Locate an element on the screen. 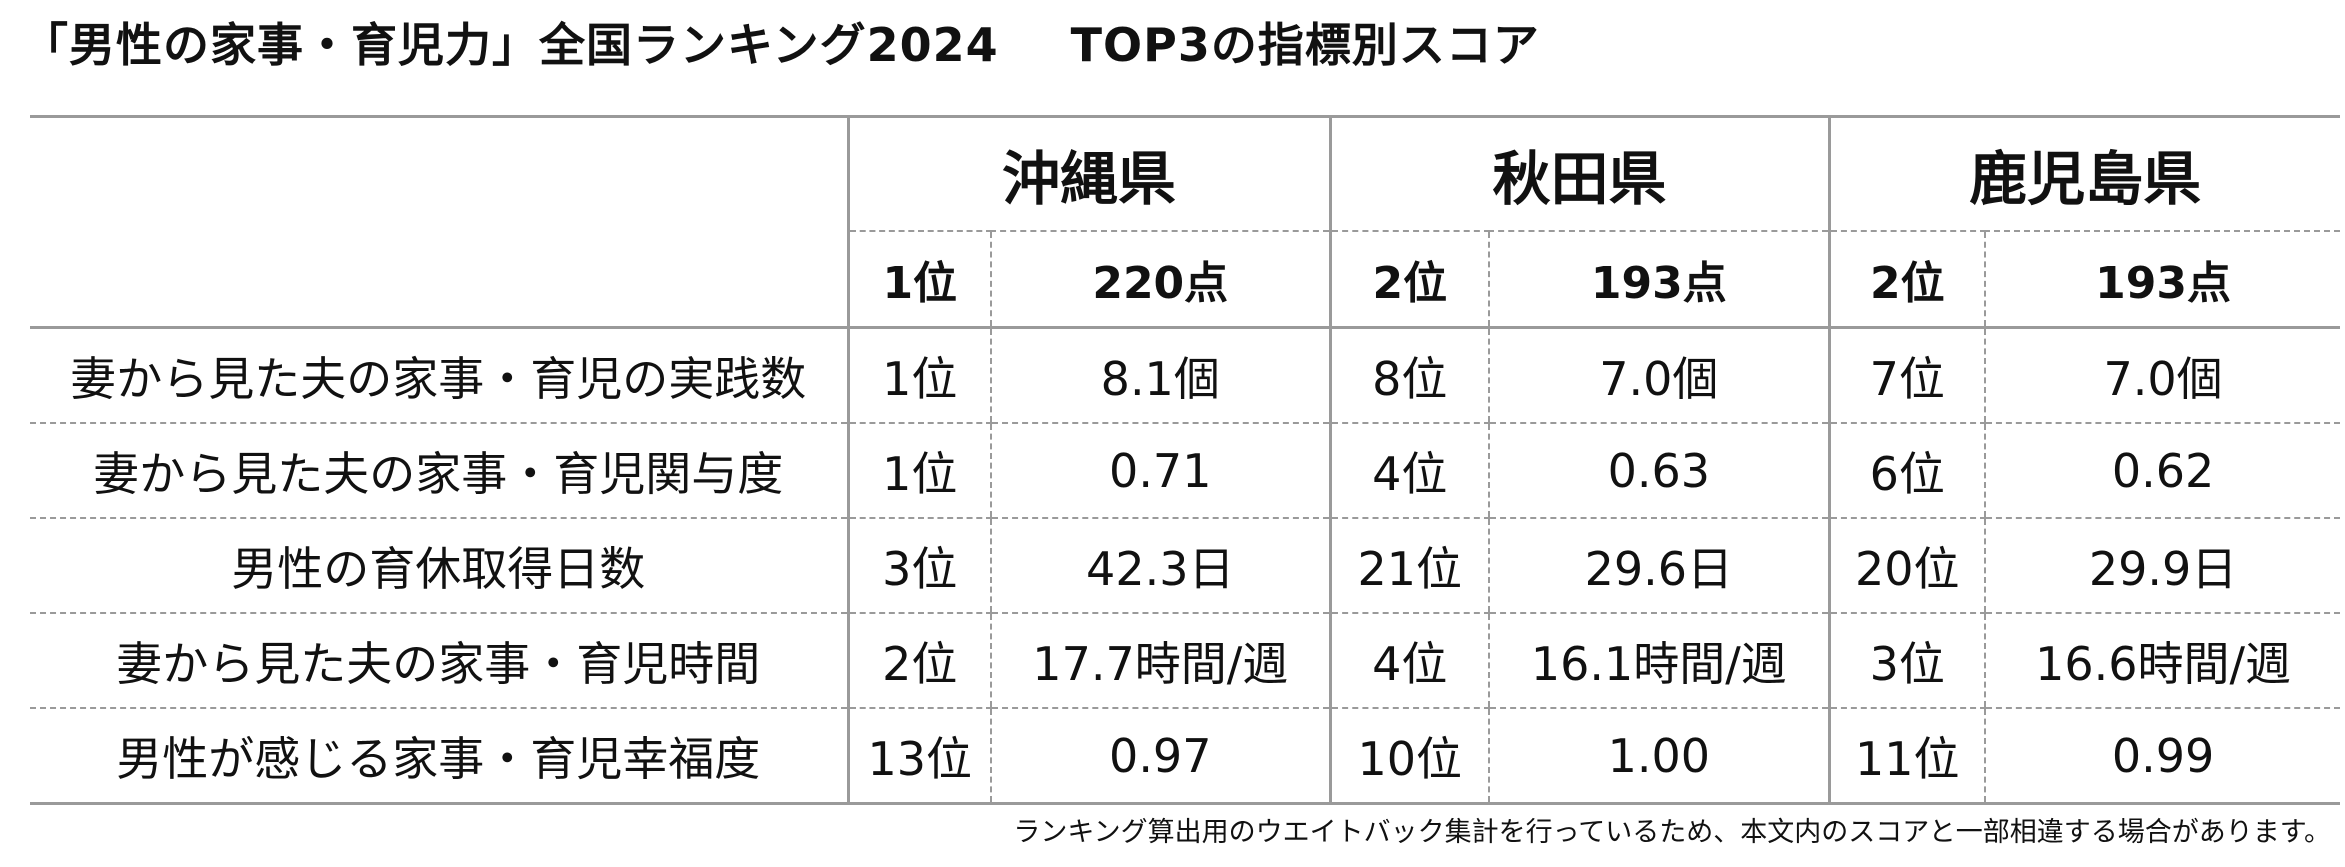 The image size is (2345, 867). overall-rank-akita: 2位 is located at coordinates (1409, 280).